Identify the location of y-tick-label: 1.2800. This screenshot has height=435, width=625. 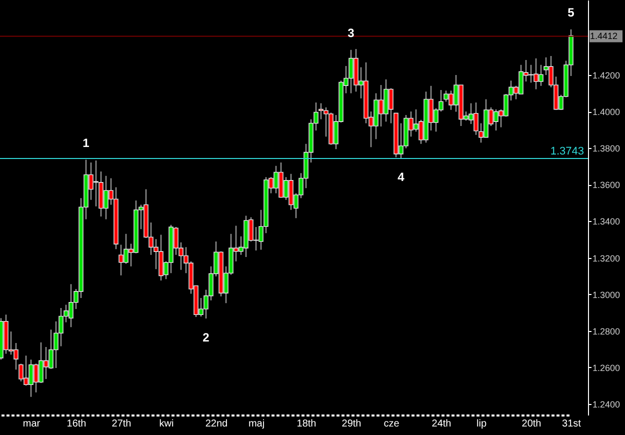
(606, 331).